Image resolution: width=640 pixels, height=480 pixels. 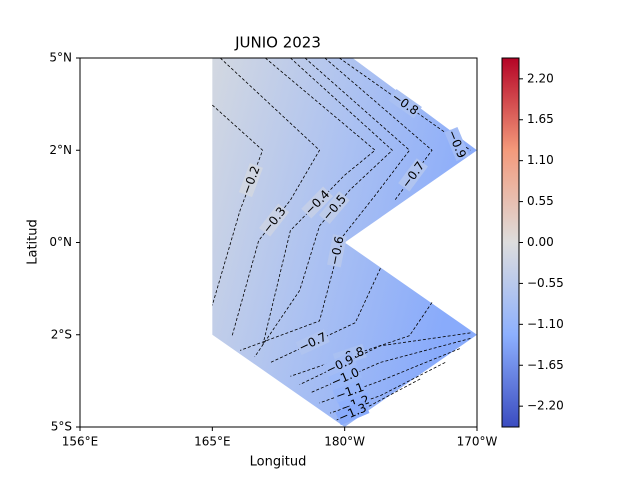 What do you see at coordinates (540, 78) in the screenshot?
I see `colorbar-tick-label: 2.20` at bounding box center [540, 78].